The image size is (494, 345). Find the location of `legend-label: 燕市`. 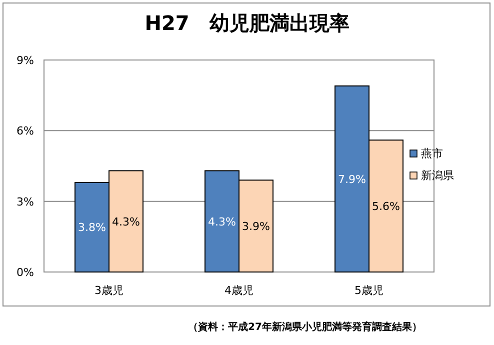

legend-label: 燕市 is located at coordinates (432, 153).